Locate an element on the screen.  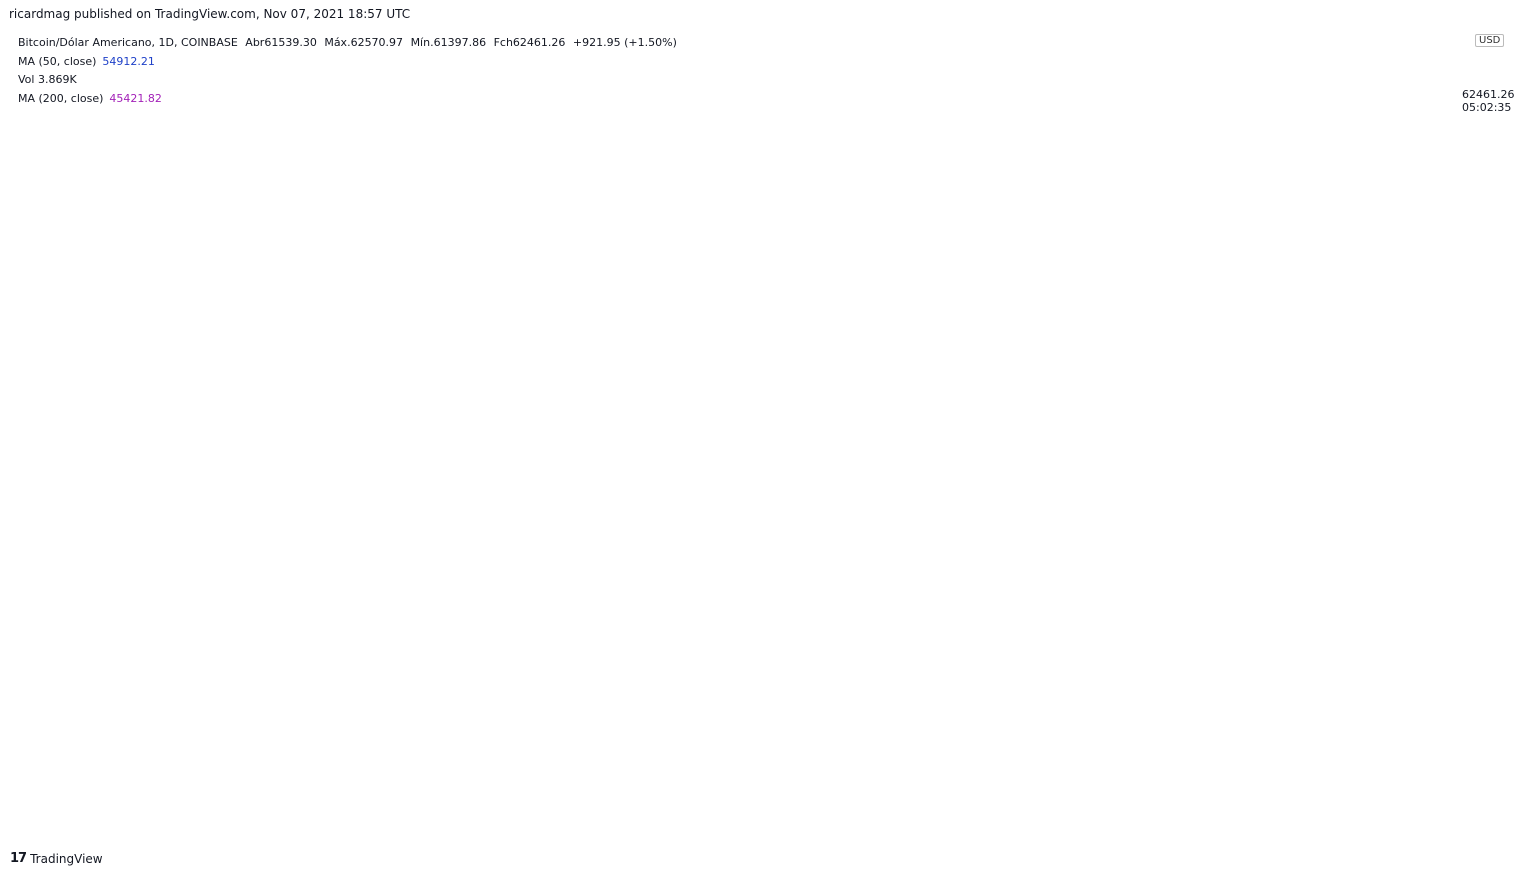
tradingview-logo-icon: 17 is located at coordinates (18, 858).